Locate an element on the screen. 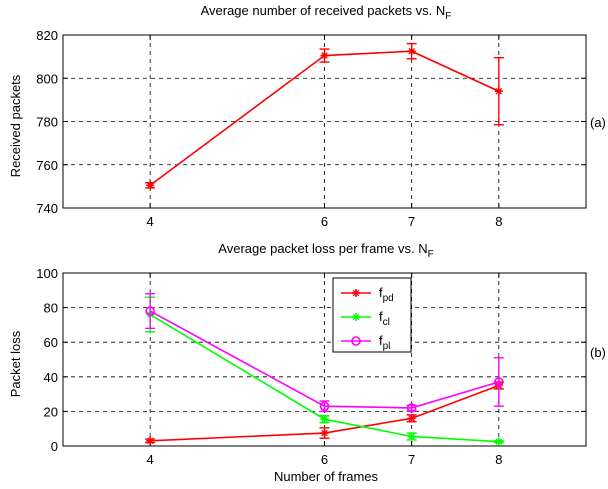  legend-label: fcl is located at coordinates (384, 318).